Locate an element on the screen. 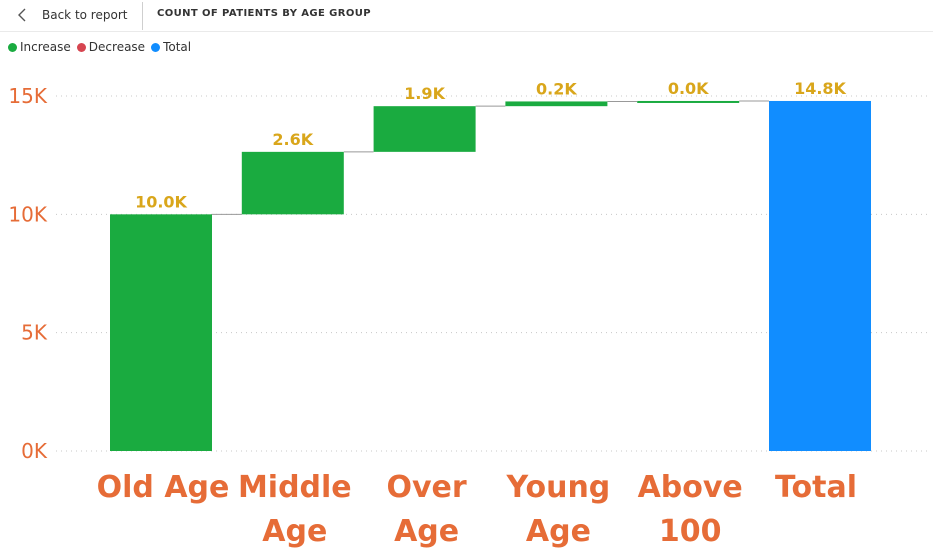 The image size is (933, 550). y-tick-label: 10K is located at coordinates (27, 214).